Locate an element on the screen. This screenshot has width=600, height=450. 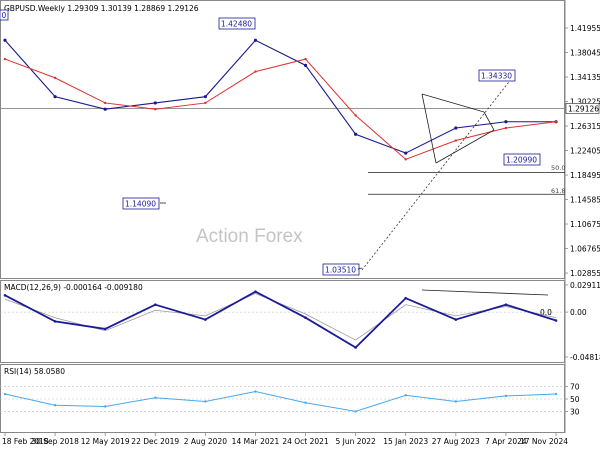
trendline-dotted is located at coordinates (437, 174).